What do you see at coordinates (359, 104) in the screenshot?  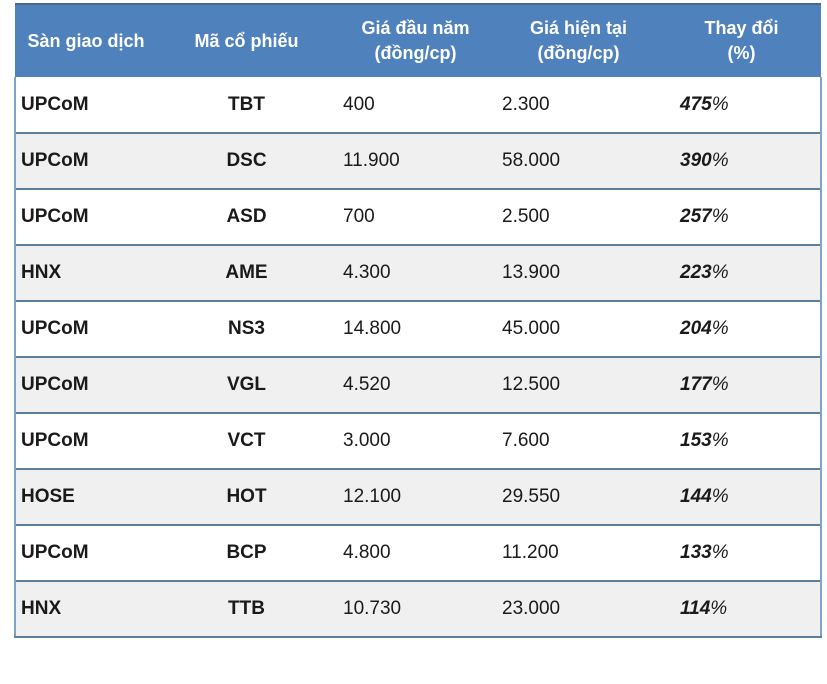 I see `start-price-cell: 400` at bounding box center [359, 104].